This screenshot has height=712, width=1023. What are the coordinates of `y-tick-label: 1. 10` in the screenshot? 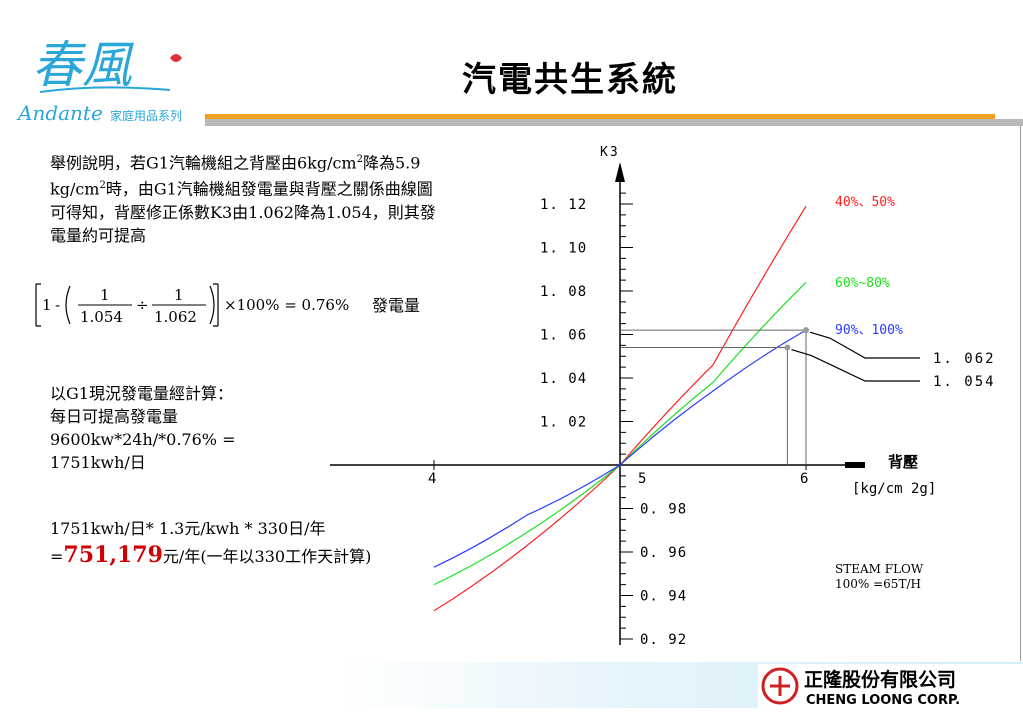 It's located at (563, 249).